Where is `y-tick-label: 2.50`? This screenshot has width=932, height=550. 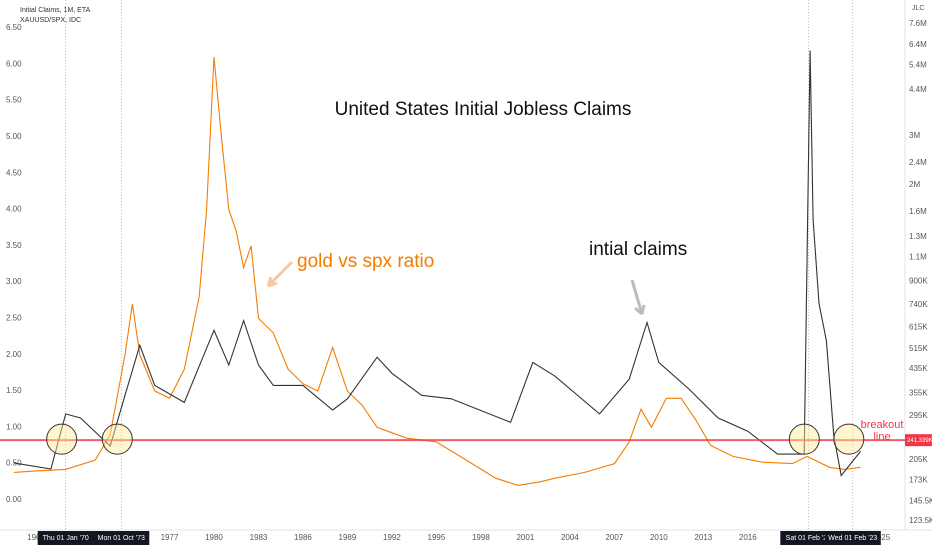
y-tick-label: 2.50 is located at coordinates (14, 317).